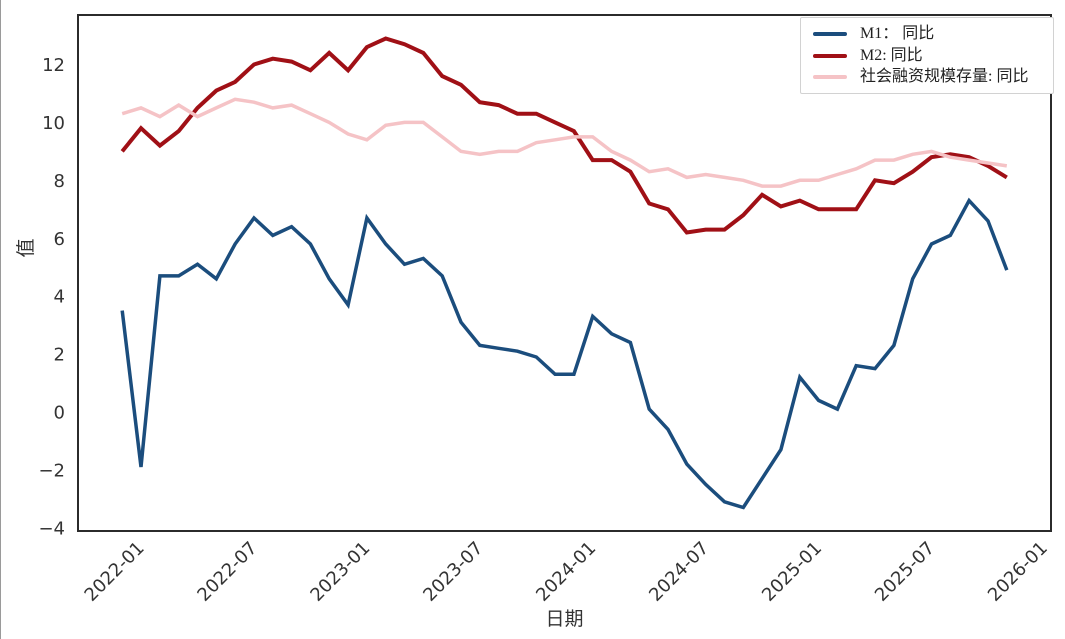 This screenshot has height=639, width=1065. I want to click on x-tick-label: 2024-01, so click(566, 572).